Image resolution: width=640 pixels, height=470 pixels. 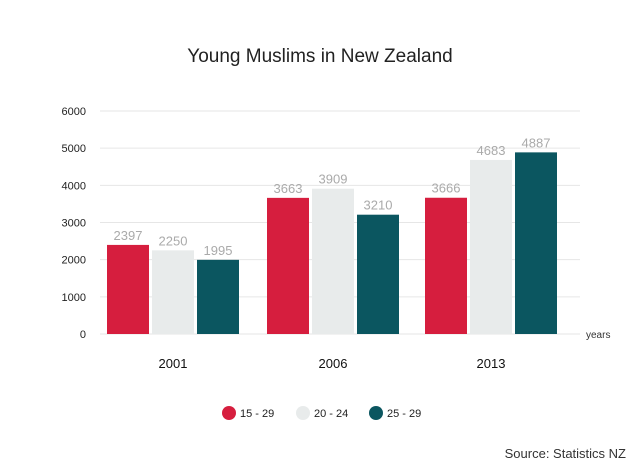 I want to click on x-axis-label: years, so click(x=598, y=335).